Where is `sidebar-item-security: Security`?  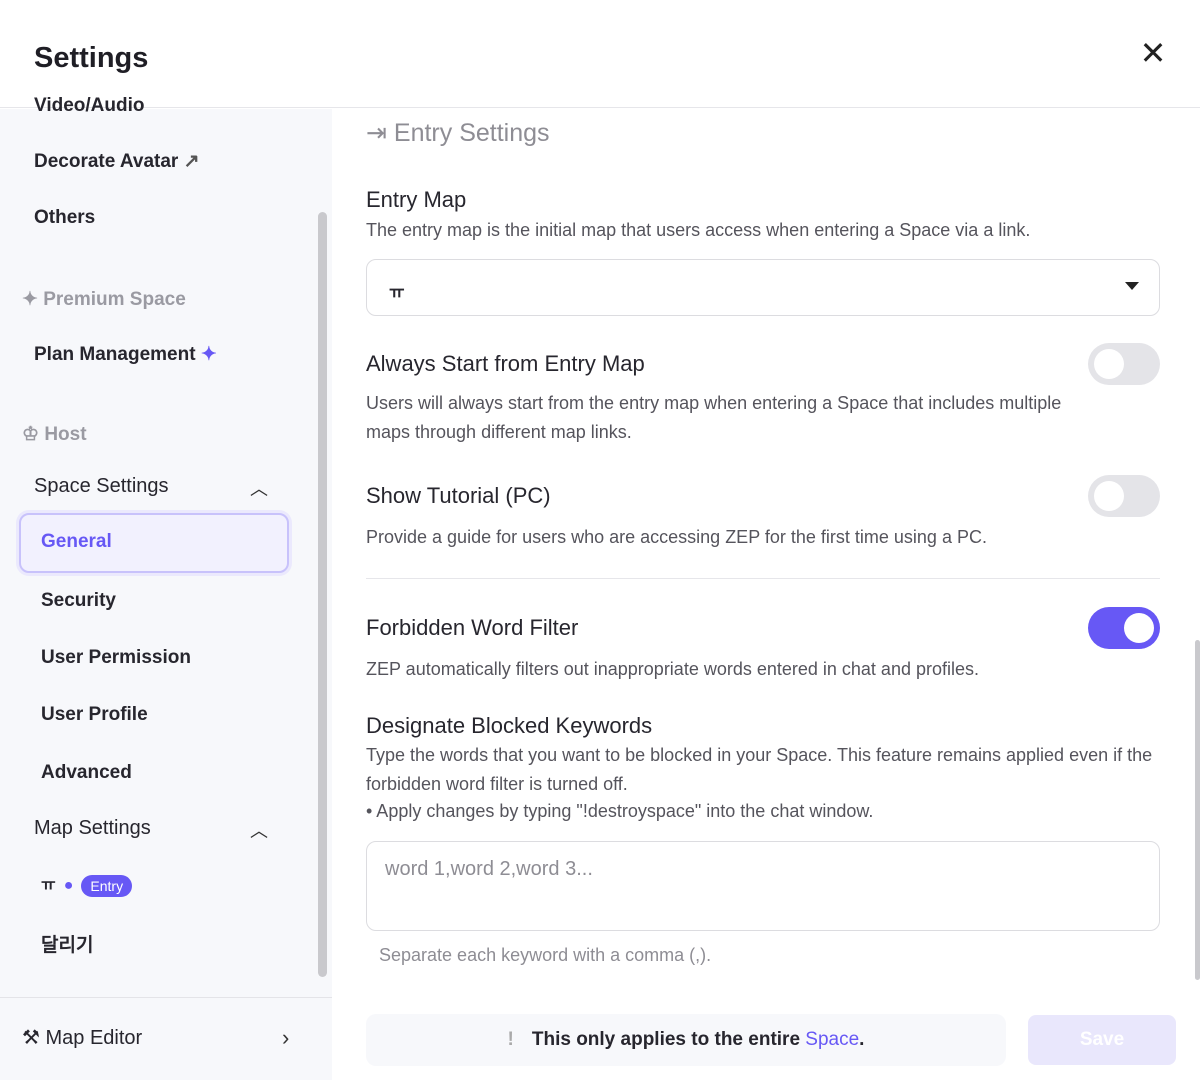 sidebar-item-security: Security is located at coordinates (78, 600).